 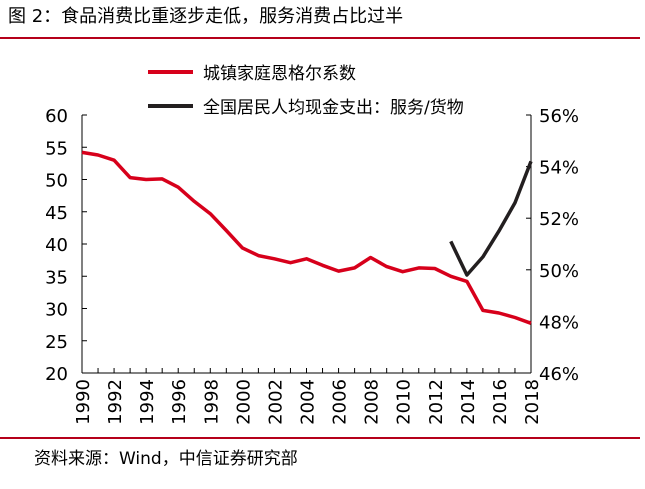 What do you see at coordinates (559, 271) in the screenshot?
I see `y-right-tick-label: 50%` at bounding box center [559, 271].